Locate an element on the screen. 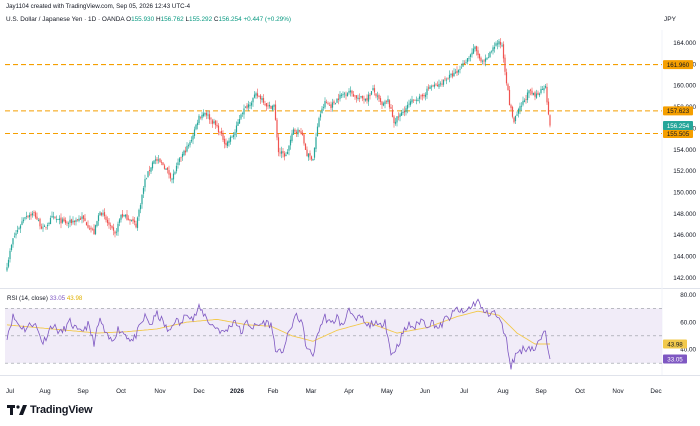 The width and height of the screenshot is (700, 426). price-axis-tick-label: 150.000 is located at coordinates (684, 192).